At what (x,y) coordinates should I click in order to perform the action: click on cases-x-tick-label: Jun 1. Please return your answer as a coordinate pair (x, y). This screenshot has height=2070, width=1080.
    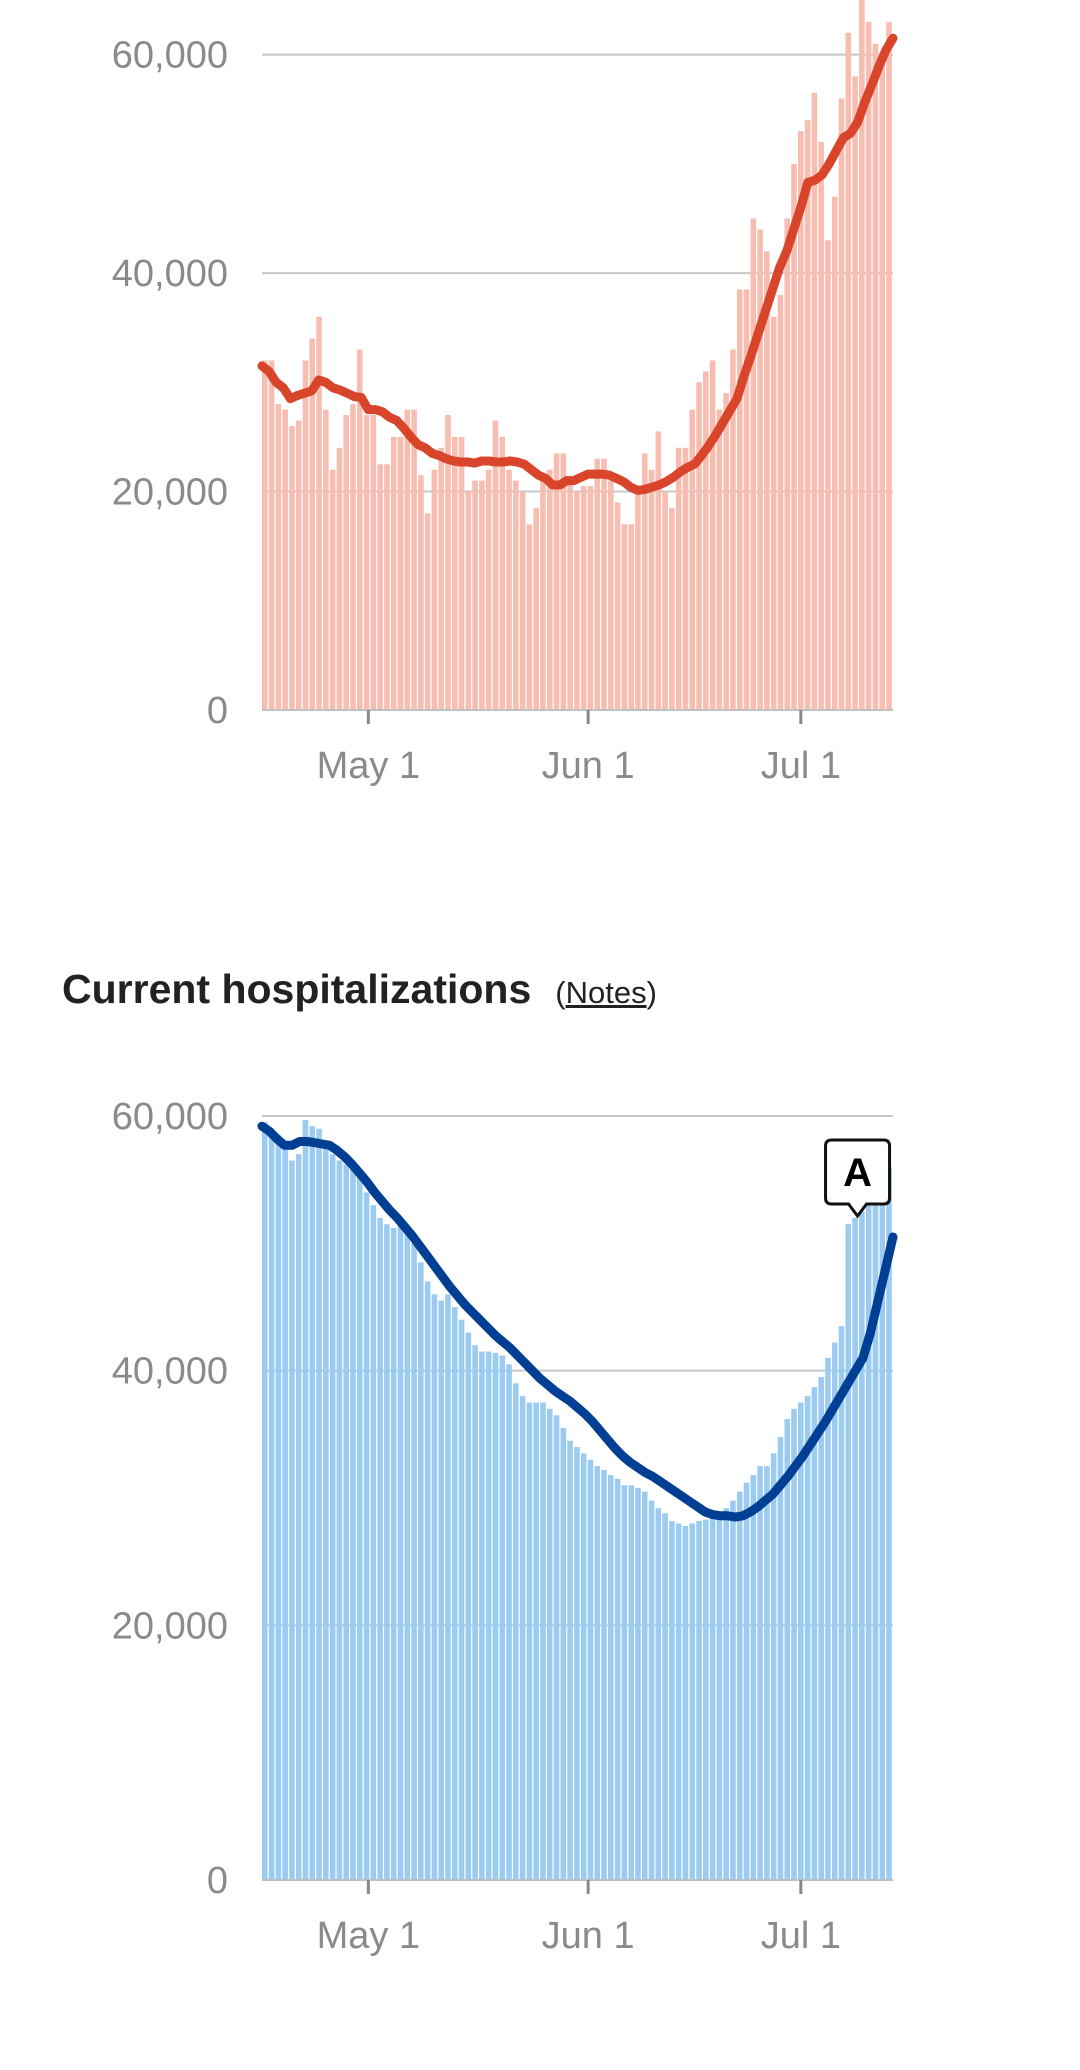
    Looking at the image, I should click on (588, 766).